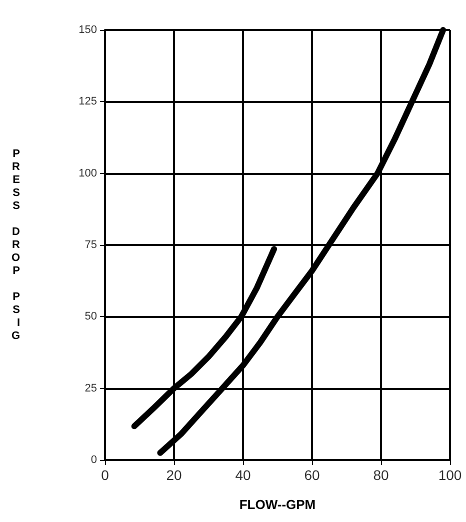 The image size is (466, 522). I want to click on x-tick-label: 40, so click(243, 475).